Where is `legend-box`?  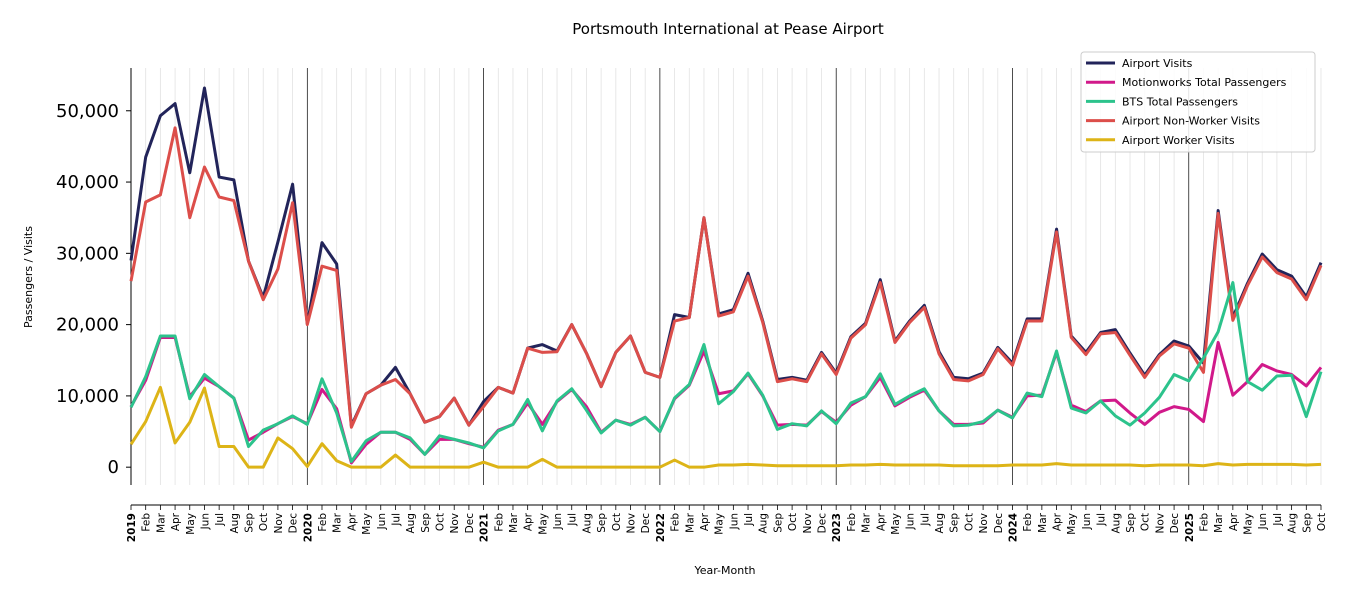
legend-box is located at coordinates (1198, 102).